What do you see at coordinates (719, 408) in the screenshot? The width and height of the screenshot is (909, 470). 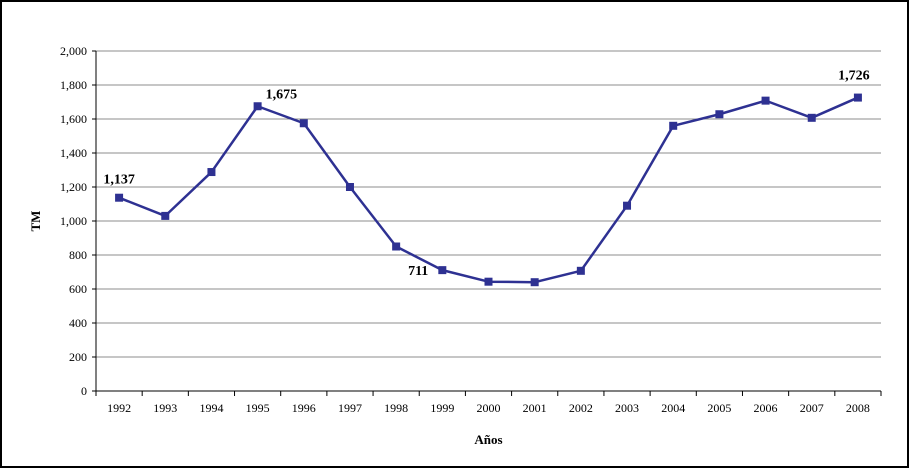 I see `x-tick-label: 2005` at bounding box center [719, 408].